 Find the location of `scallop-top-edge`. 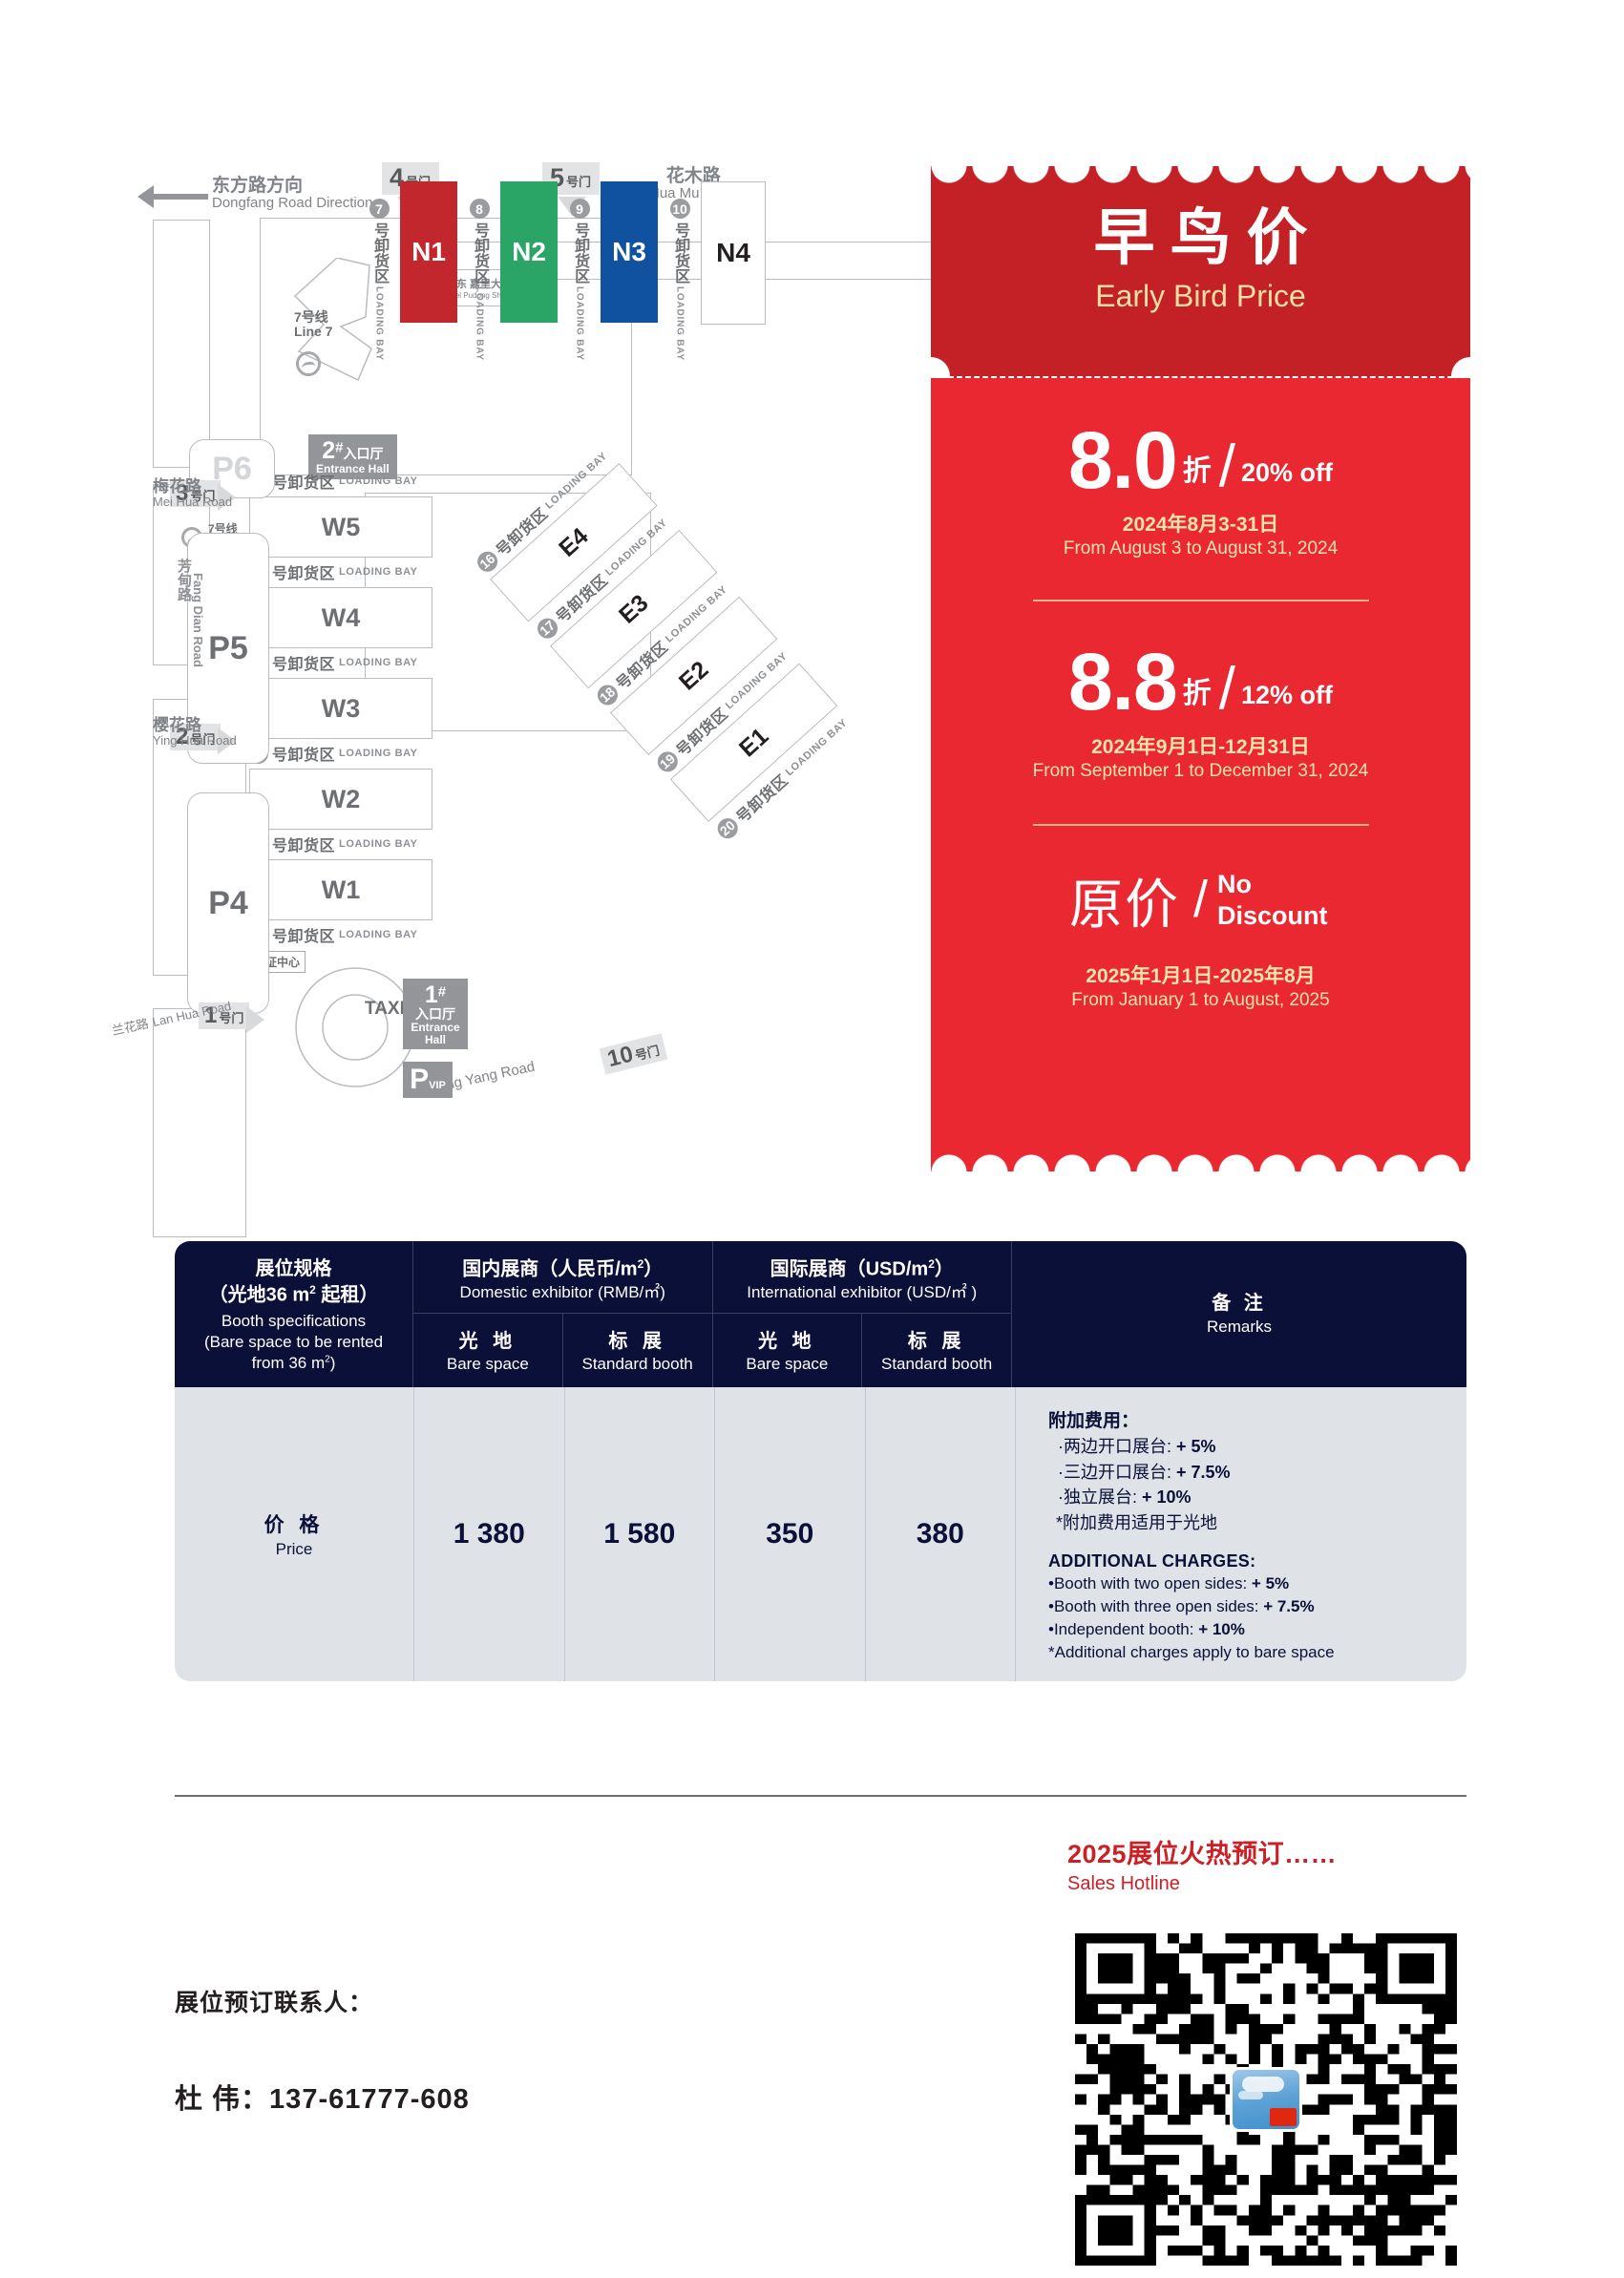

scallop-top-edge is located at coordinates (1200, 175).